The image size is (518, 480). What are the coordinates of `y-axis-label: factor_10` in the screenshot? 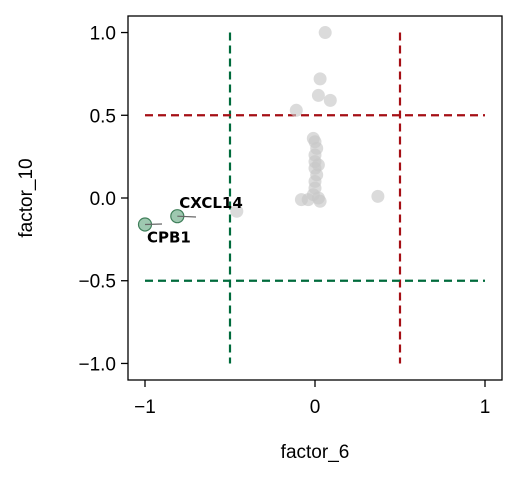 It's located at (26, 197).